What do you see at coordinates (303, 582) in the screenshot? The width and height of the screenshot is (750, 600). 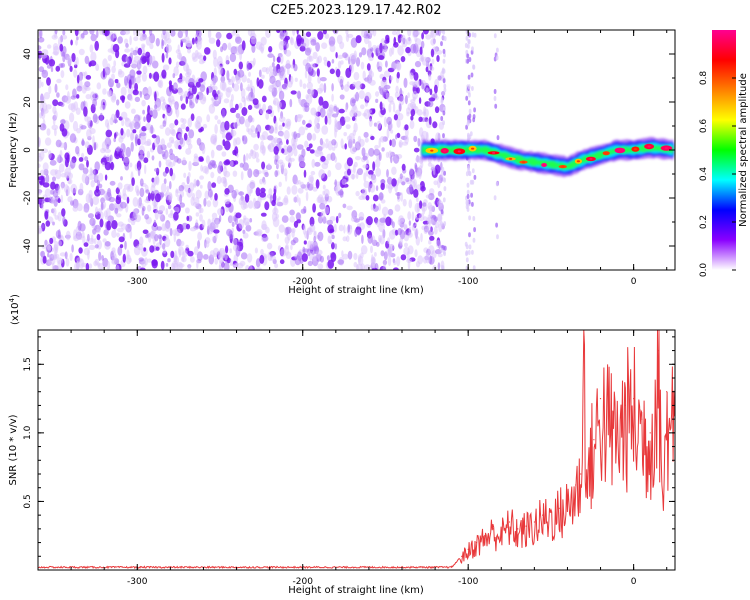 I see `snr-x-tick-label: -200` at bounding box center [303, 582].